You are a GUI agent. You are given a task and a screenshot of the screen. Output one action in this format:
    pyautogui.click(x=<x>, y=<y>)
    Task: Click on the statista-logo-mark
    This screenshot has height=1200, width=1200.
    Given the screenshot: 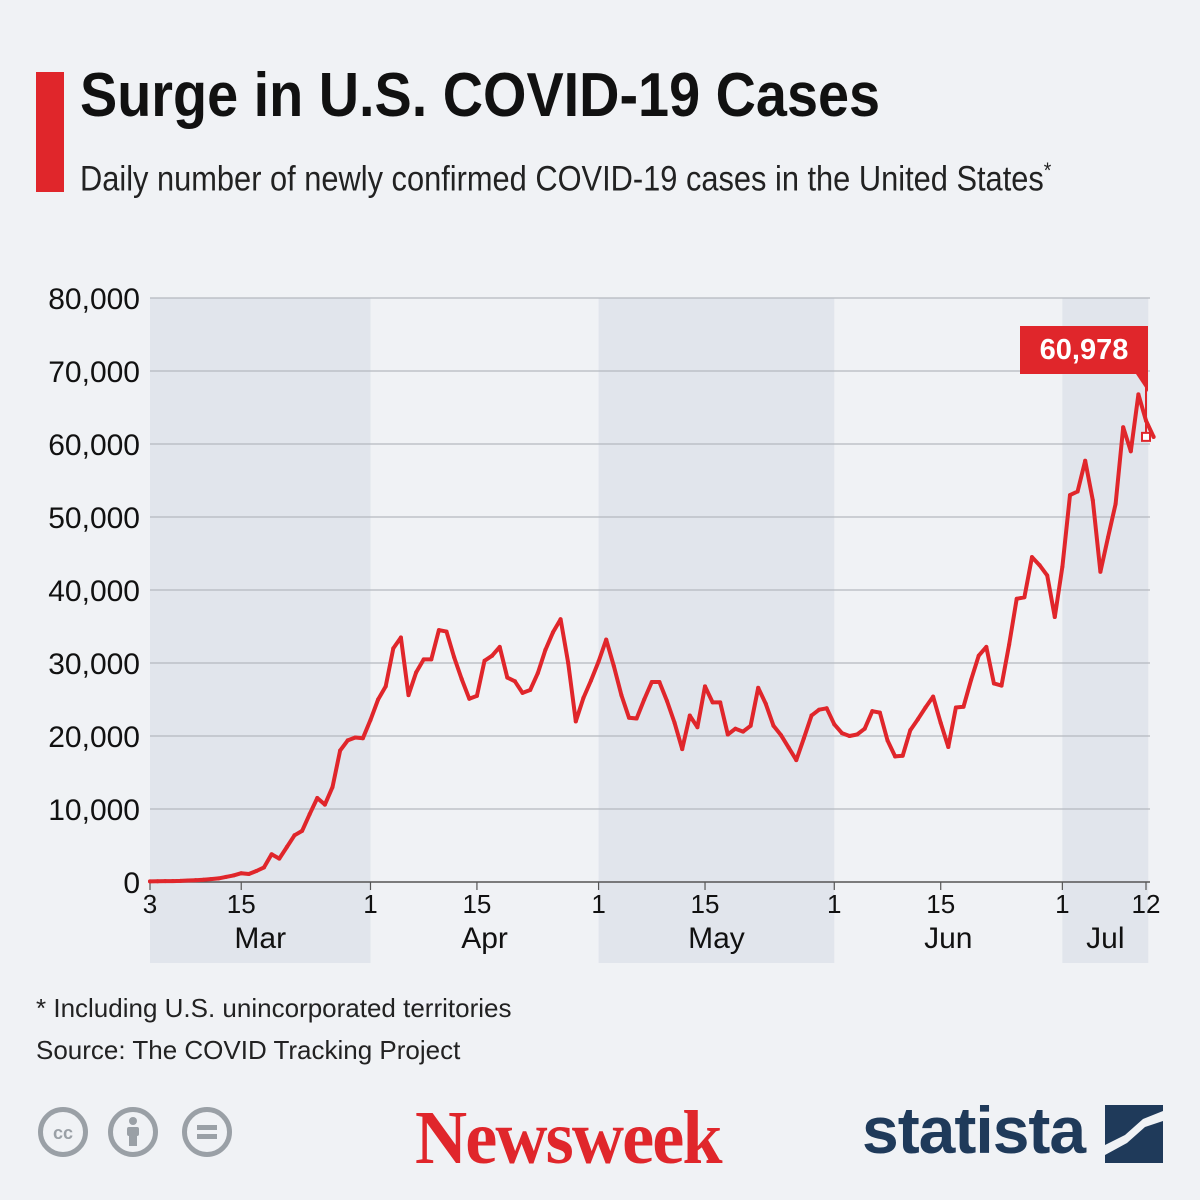 What is the action you would take?
    pyautogui.click(x=1134, y=1134)
    